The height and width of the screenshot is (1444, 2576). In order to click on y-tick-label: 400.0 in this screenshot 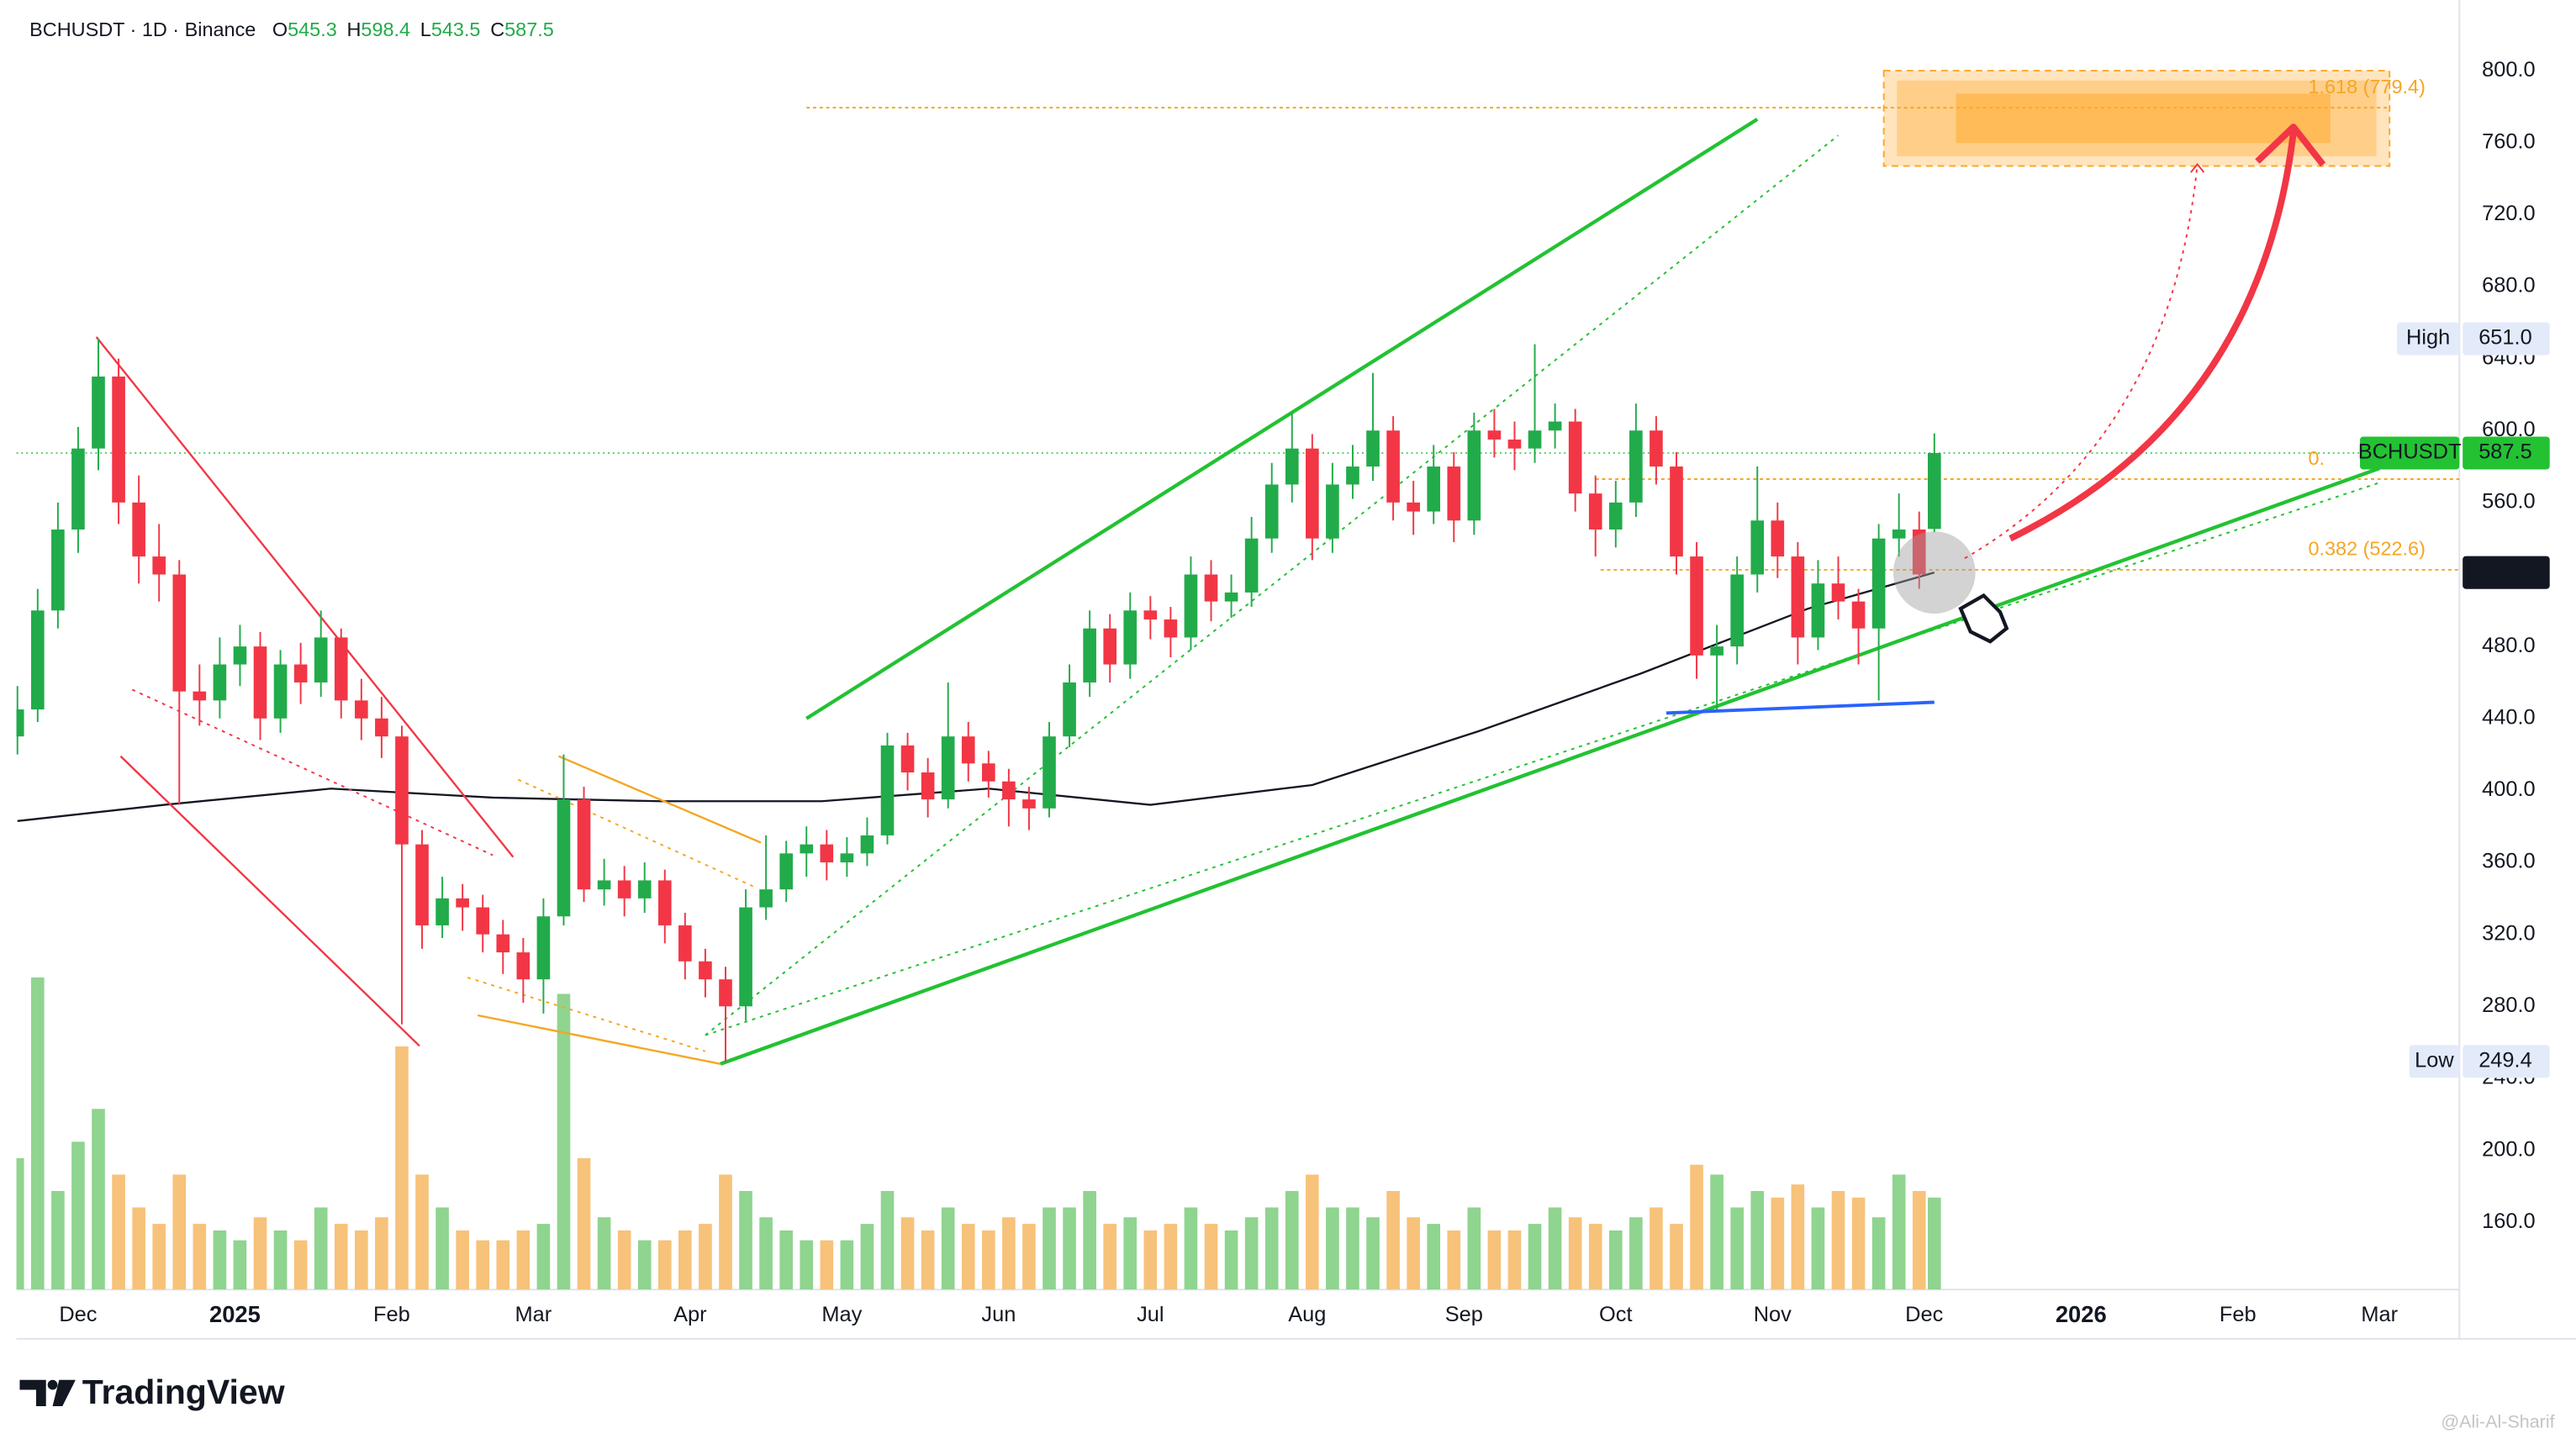, I will do `click(2509, 789)`.